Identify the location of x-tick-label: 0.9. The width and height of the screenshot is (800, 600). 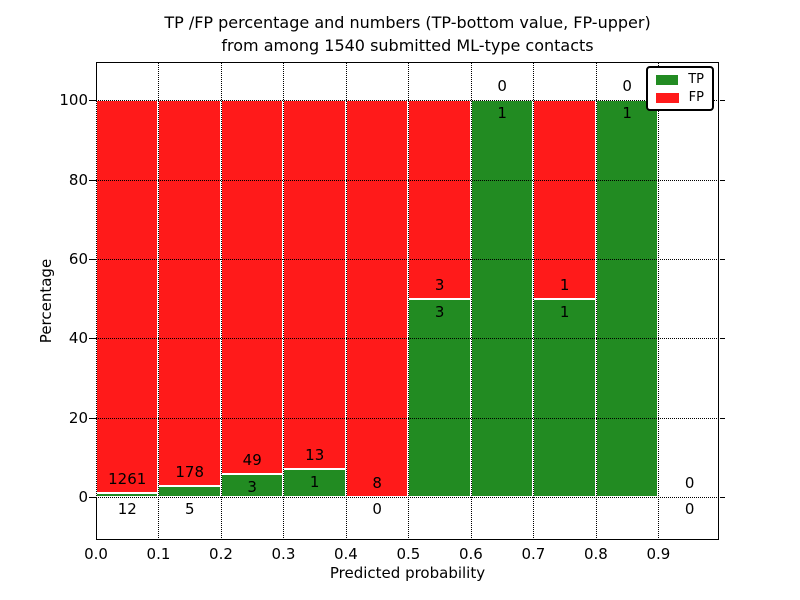
(658, 554).